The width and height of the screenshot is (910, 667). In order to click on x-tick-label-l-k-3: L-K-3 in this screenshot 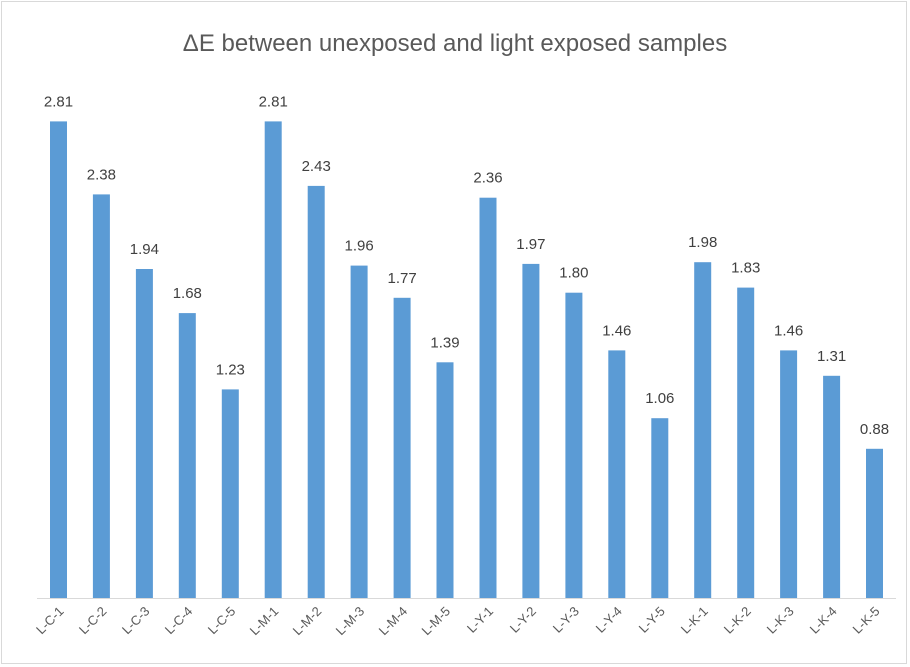, I will do `click(780, 620)`.